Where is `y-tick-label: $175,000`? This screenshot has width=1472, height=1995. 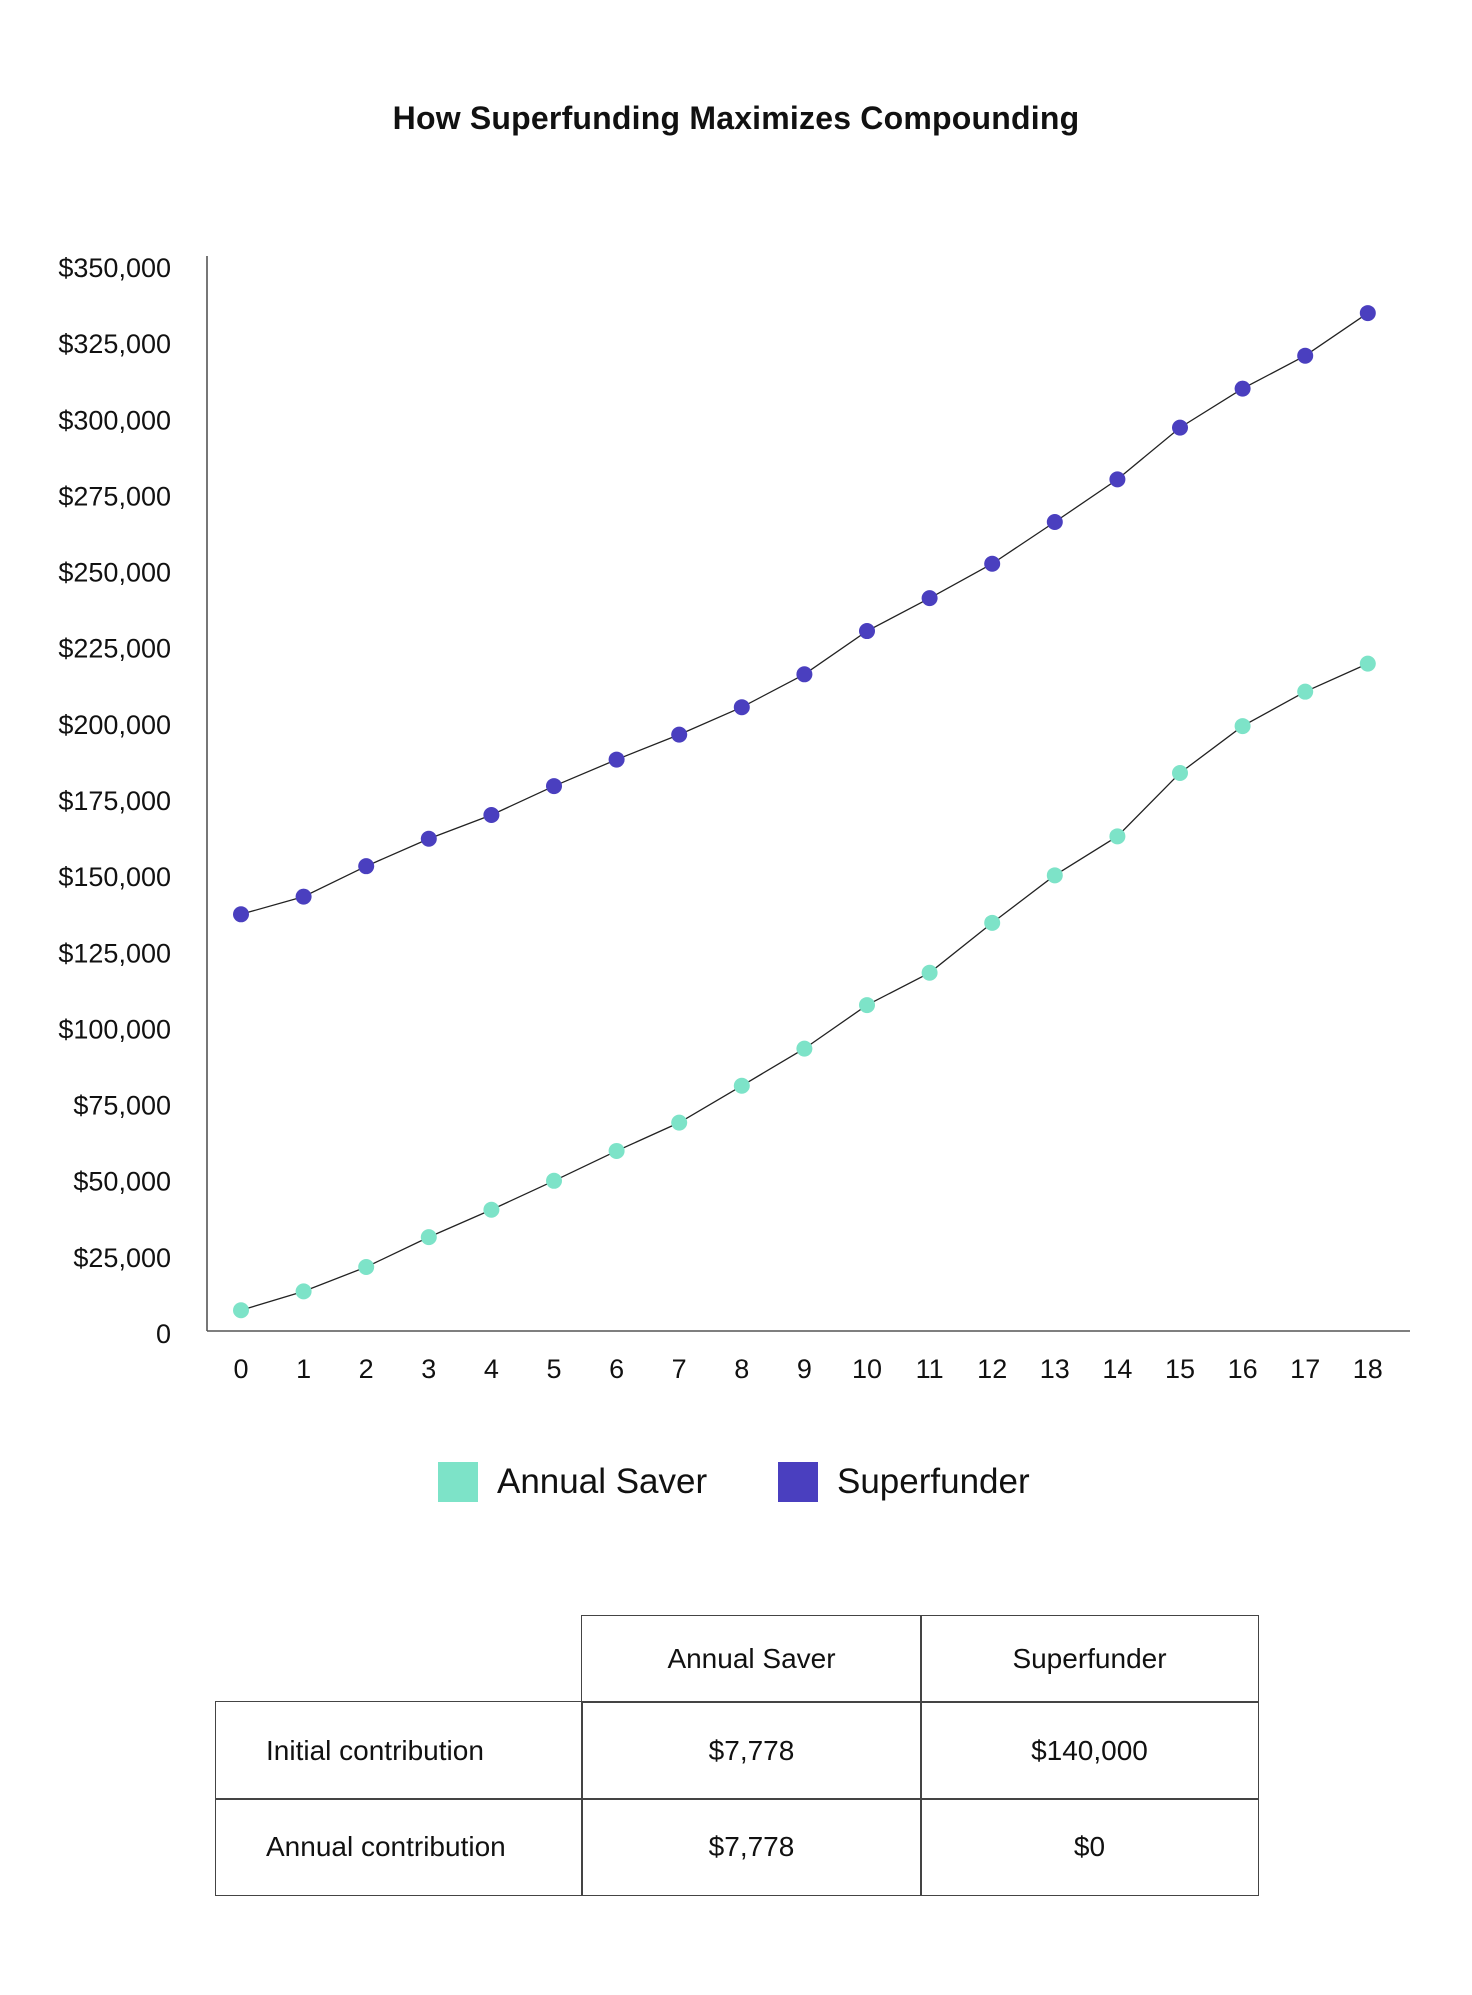 y-tick-label: $175,000 is located at coordinates (114, 801).